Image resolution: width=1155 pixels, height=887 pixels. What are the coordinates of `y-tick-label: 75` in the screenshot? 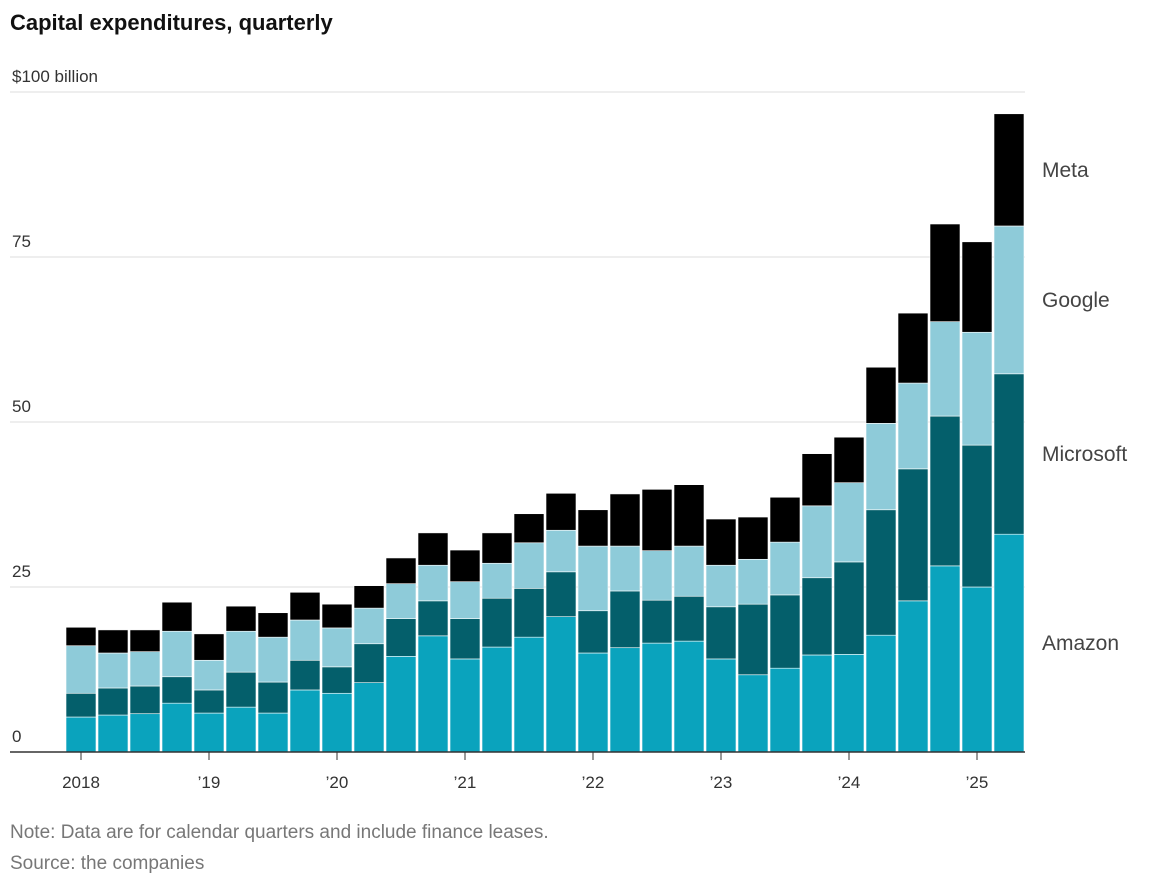 It's located at (21, 241).